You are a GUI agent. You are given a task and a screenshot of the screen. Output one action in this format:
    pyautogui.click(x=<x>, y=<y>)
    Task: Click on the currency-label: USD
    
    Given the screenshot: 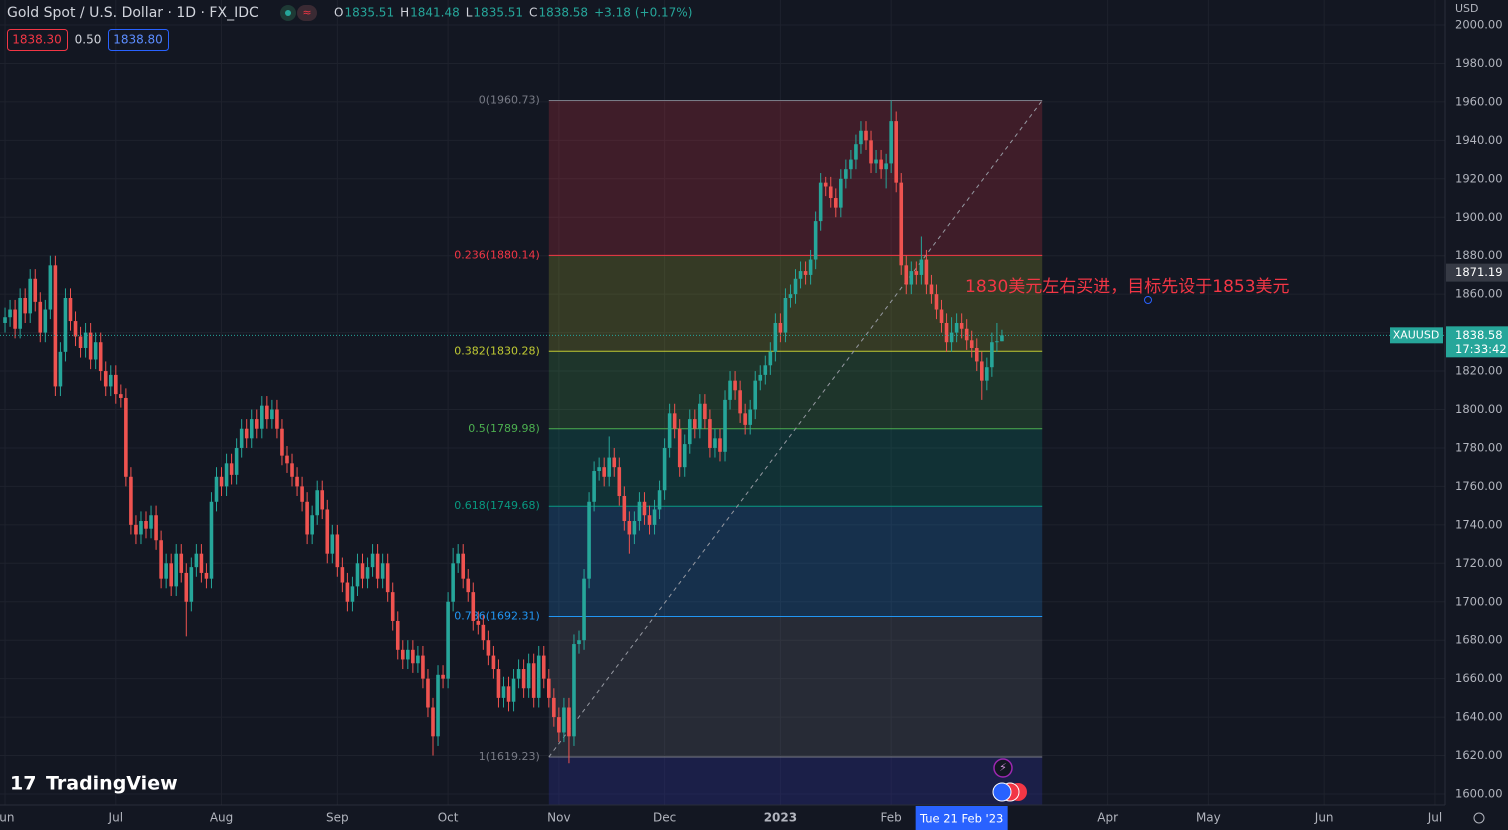 What is the action you would take?
    pyautogui.click(x=1467, y=8)
    